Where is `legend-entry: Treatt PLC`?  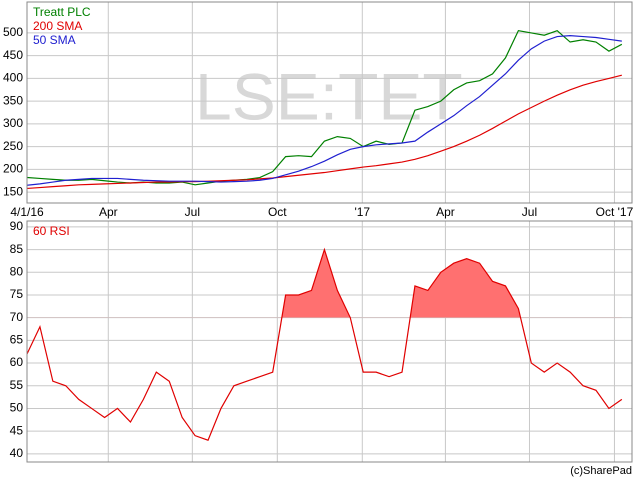
legend-entry: Treatt PLC is located at coordinates (62, 12).